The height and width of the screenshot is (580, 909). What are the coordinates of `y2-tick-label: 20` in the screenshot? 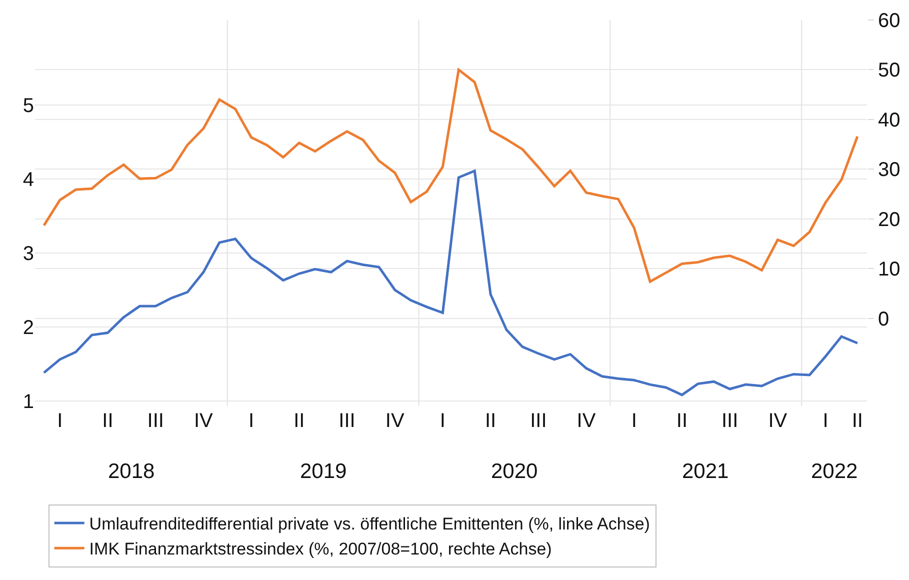 It's located at (889, 219).